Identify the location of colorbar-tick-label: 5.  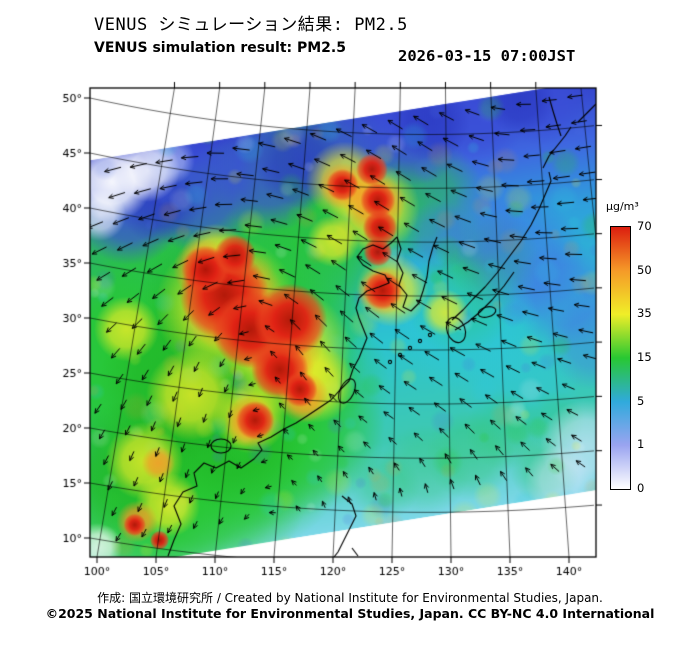
(641, 400).